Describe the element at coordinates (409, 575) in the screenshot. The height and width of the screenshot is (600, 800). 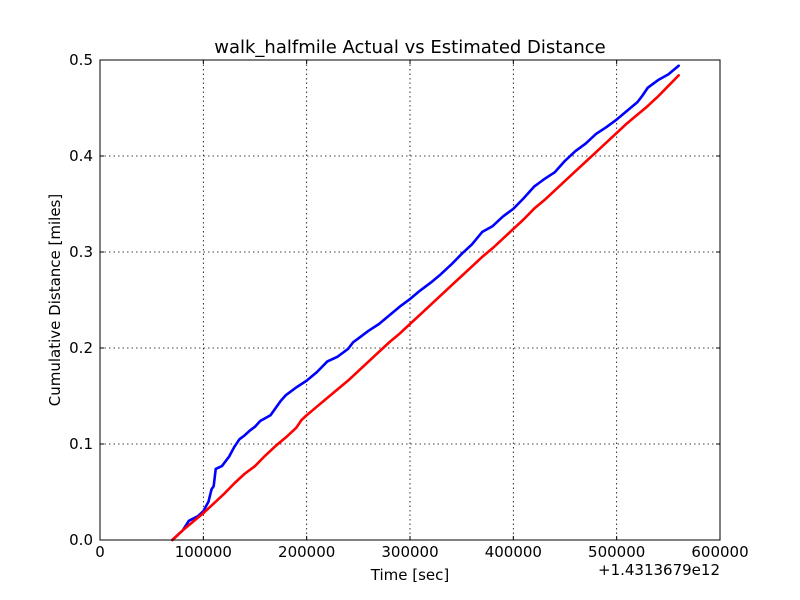
I see `x-axis-label: Time [sec]` at that location.